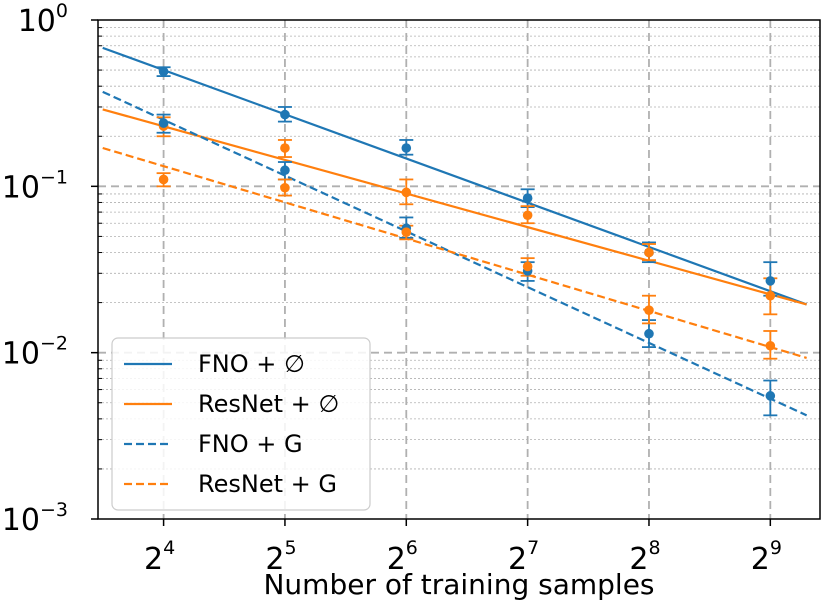 This screenshot has height=611, width=831. What do you see at coordinates (523, 557) in the screenshot?
I see `x-tick-label: 27` at bounding box center [523, 557].